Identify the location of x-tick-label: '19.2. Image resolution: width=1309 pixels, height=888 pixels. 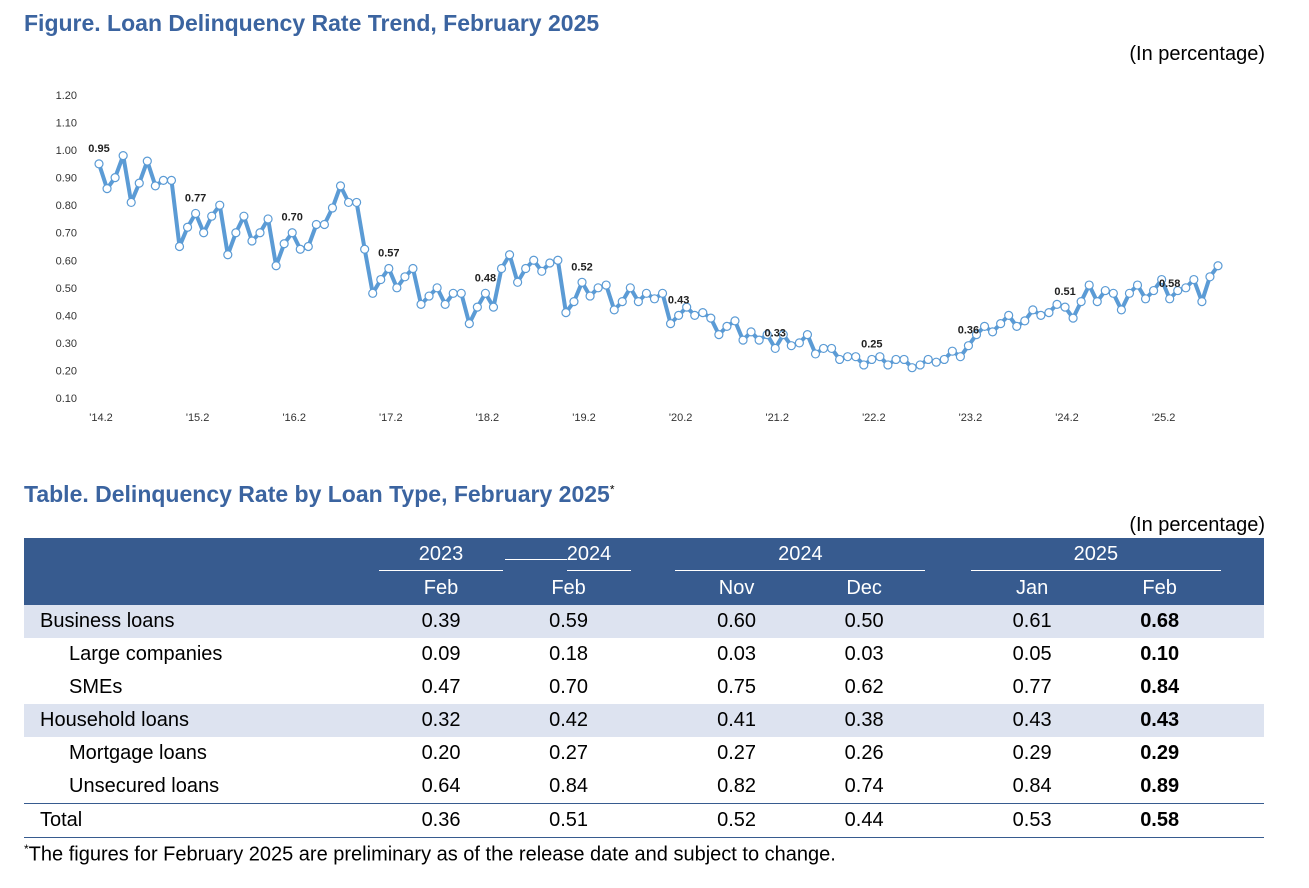
(584, 418).